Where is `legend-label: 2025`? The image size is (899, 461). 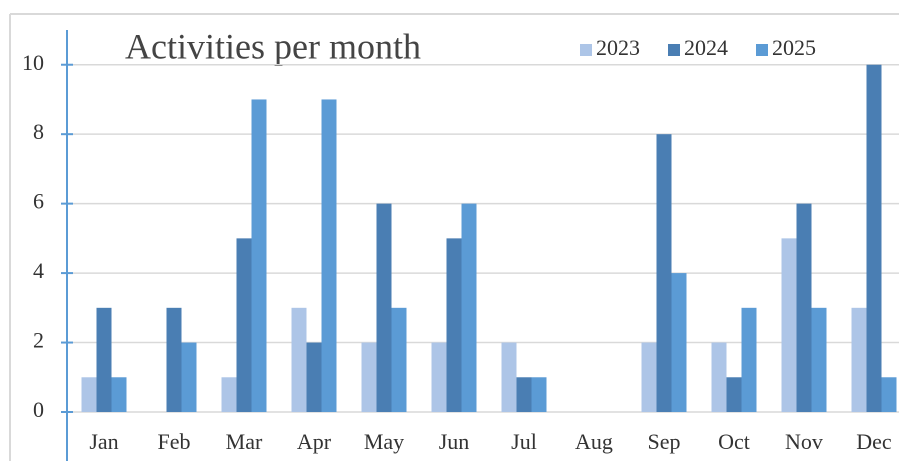 legend-label: 2025 is located at coordinates (794, 47).